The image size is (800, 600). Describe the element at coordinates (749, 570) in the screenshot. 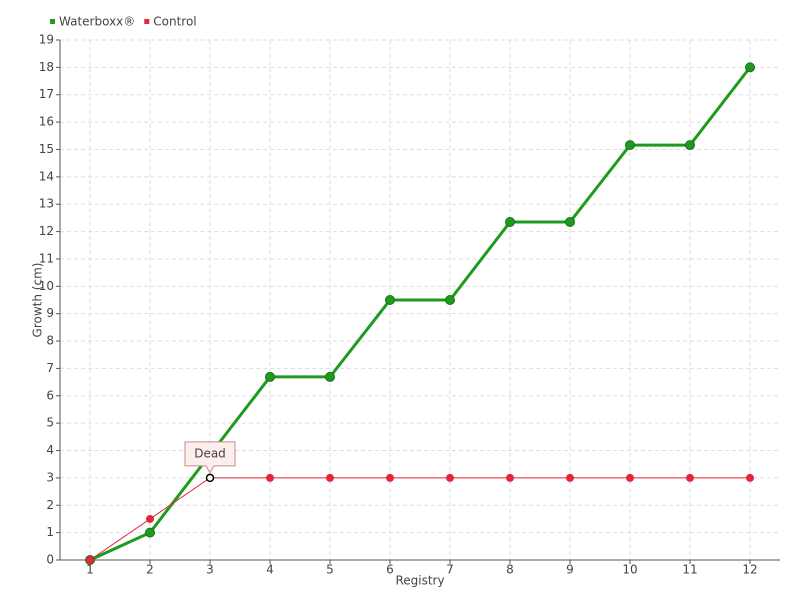

I see `x-tick-label: 12` at that location.